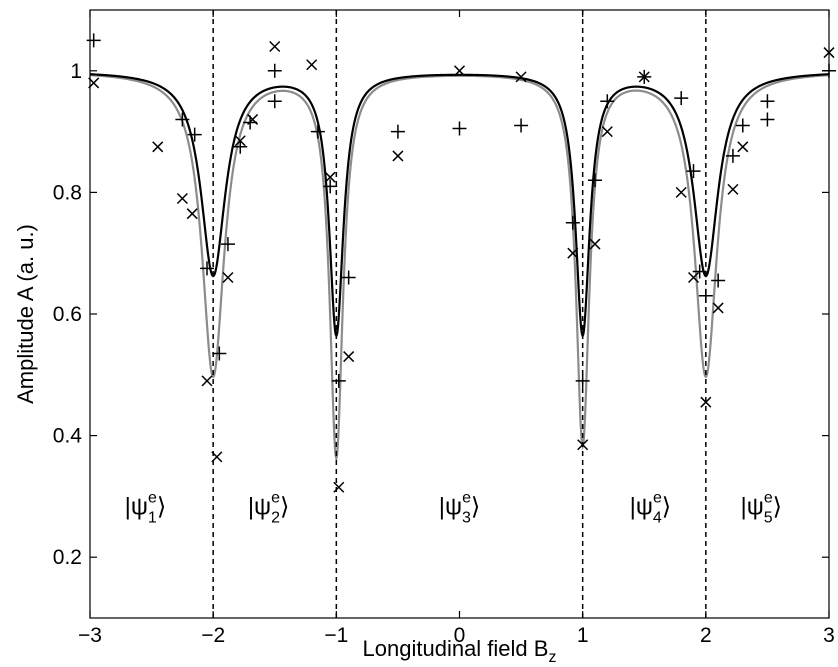 This screenshot has height=667, width=838. Describe the element at coordinates (456, 648) in the screenshot. I see `x-axis-label-main: Longitudinal field B` at that location.